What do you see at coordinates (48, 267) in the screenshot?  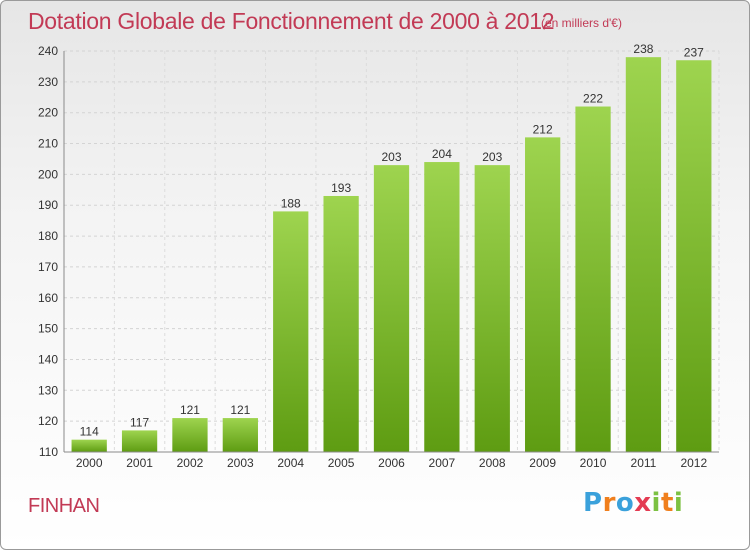 I see `y-tick-label: 170` at bounding box center [48, 267].